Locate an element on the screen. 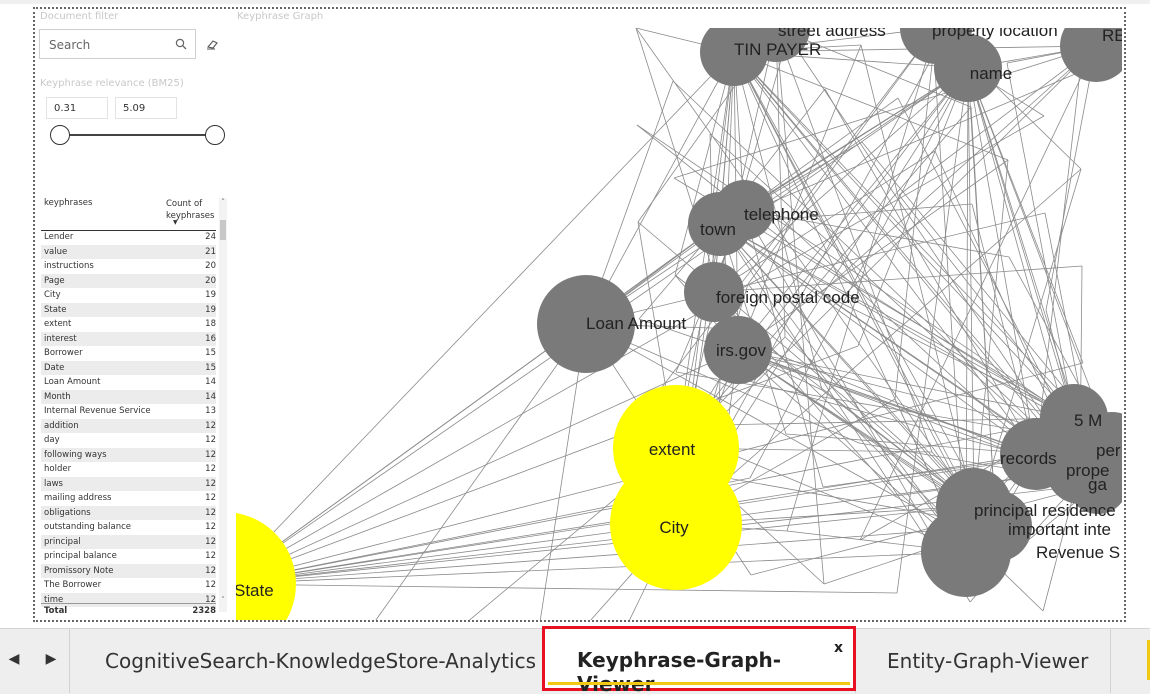  slider-min-handle is located at coordinates (60, 135).